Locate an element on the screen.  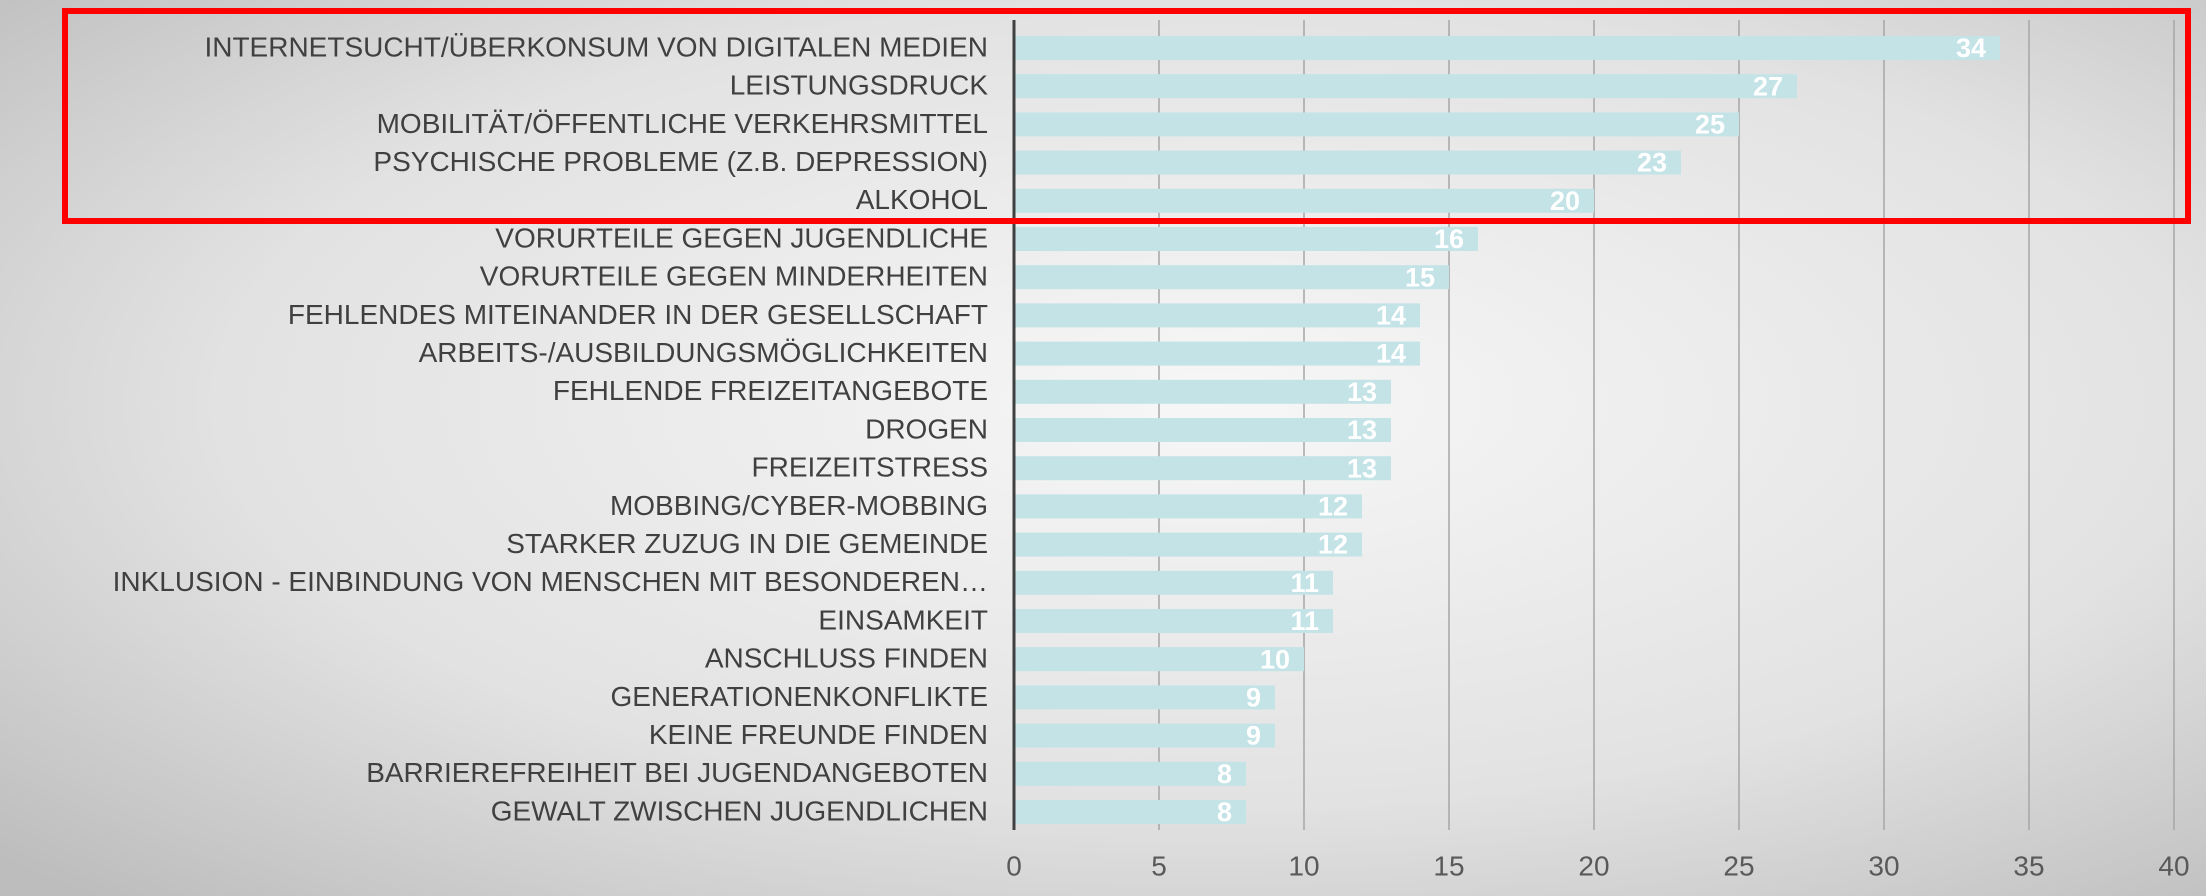
y-tick-label: ALKOHOL is located at coordinates (922, 199).